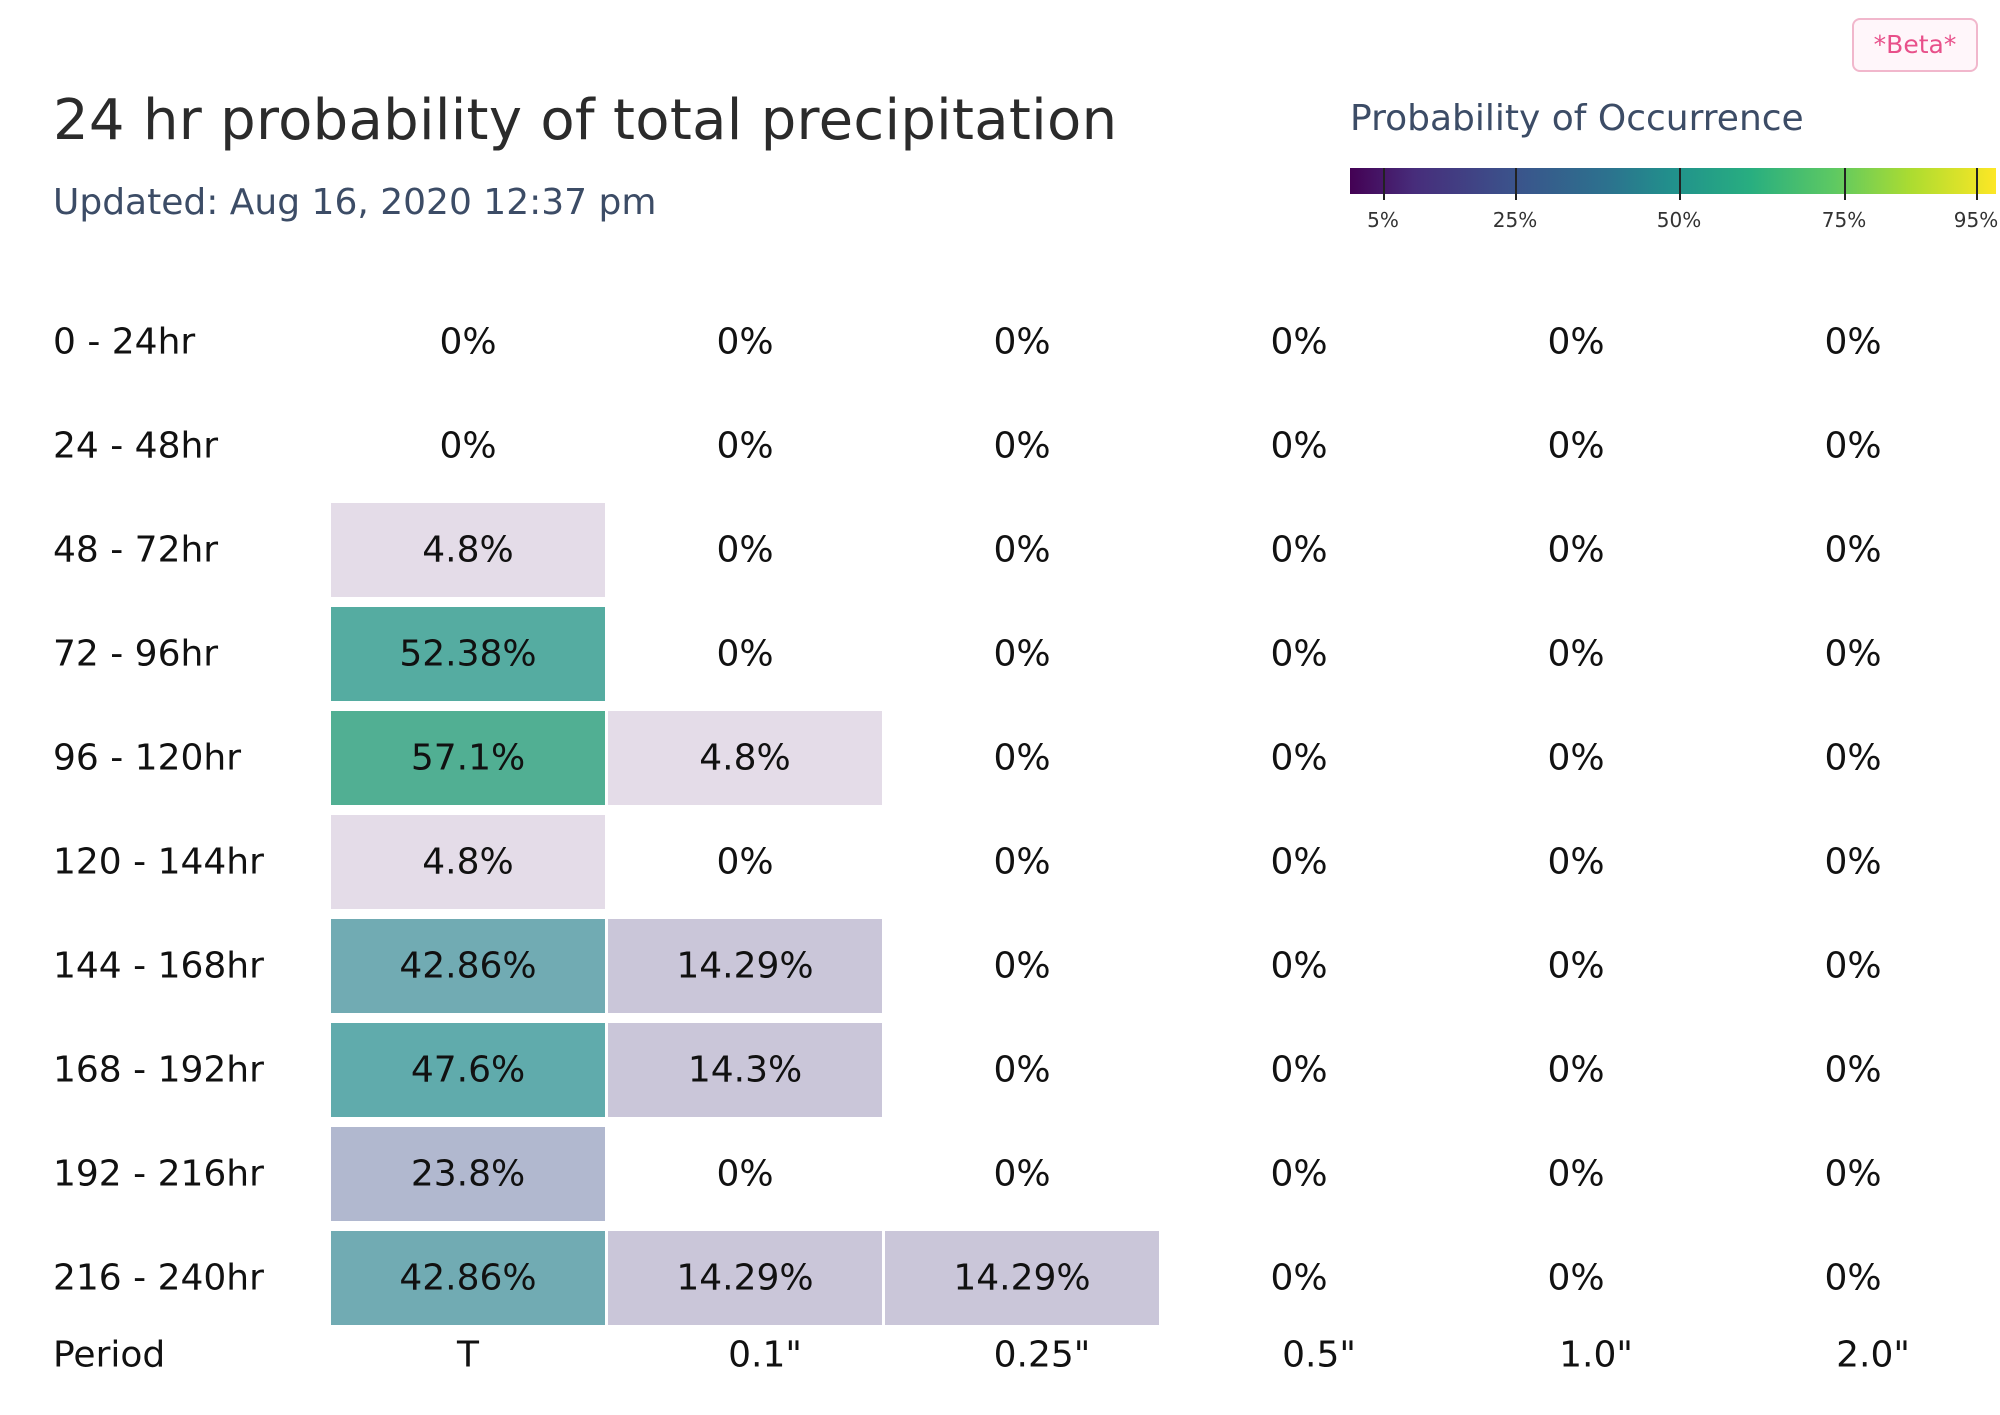 This screenshot has height=1415, width=2000. What do you see at coordinates (585, 120) in the screenshot?
I see `chart-title: 24 hr probability of total precipitation` at bounding box center [585, 120].